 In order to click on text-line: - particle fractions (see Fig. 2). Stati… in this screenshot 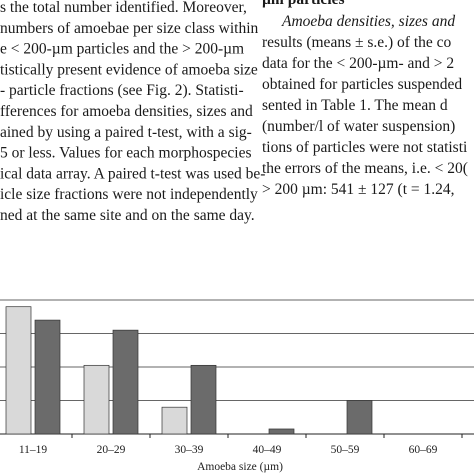, I will do `click(122, 90)`.